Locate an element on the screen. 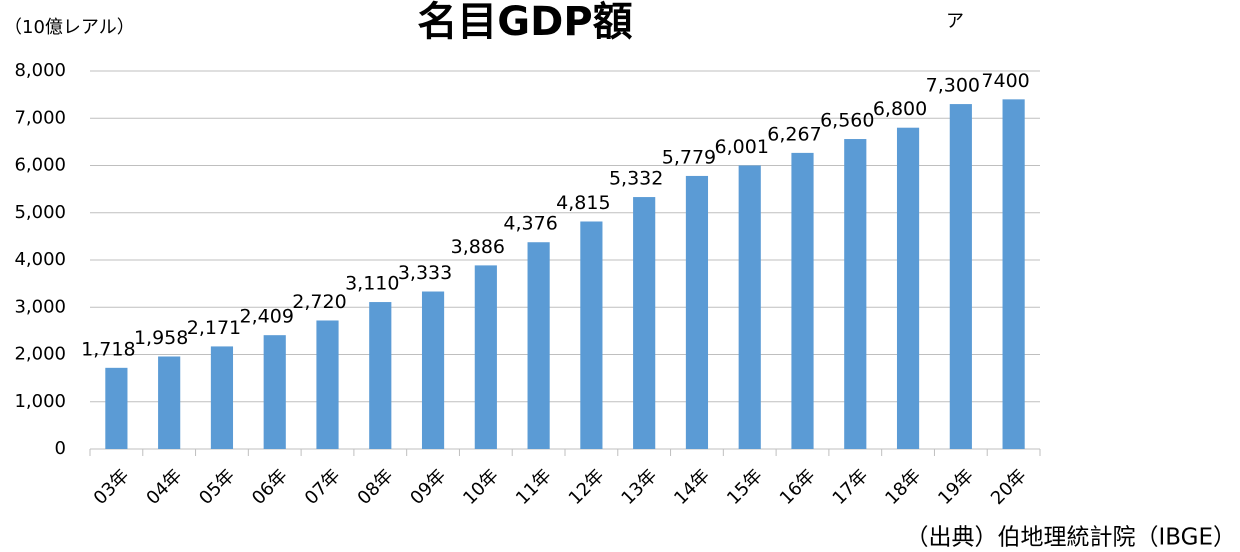 The image size is (1240, 552). data-label: 6,560 is located at coordinates (847, 121).